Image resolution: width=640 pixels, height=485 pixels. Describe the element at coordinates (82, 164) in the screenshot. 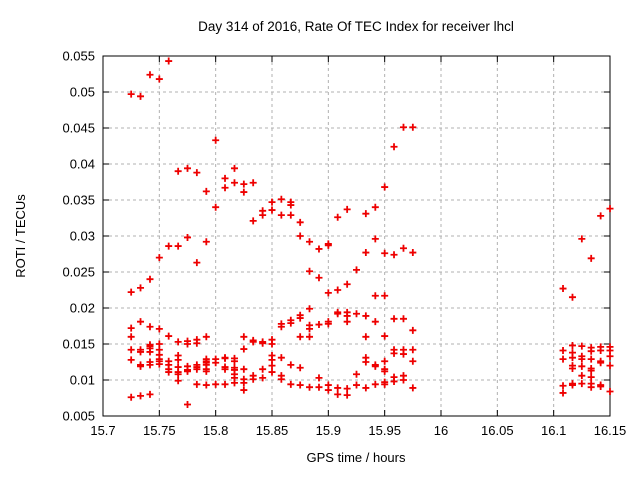

I see `y-tick-label: 0.04` at that location.